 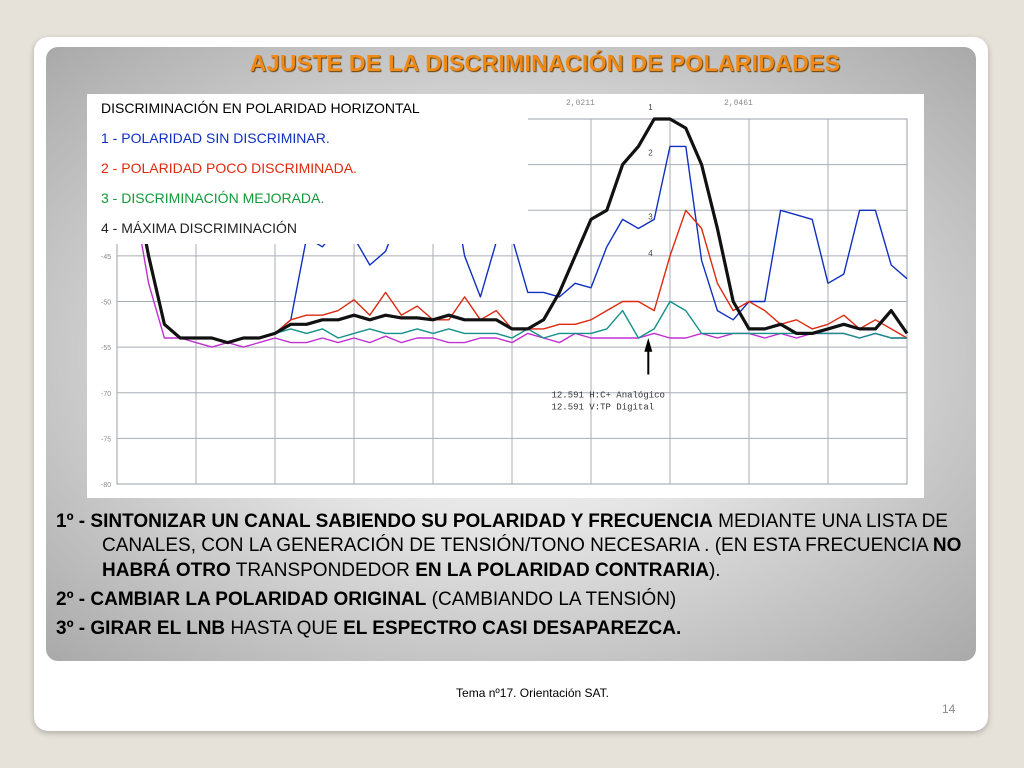 What do you see at coordinates (229, 168) in the screenshot?
I see `legend-item-2: 2 - POLARIDAD POCO DISCRIMINADA.` at bounding box center [229, 168].